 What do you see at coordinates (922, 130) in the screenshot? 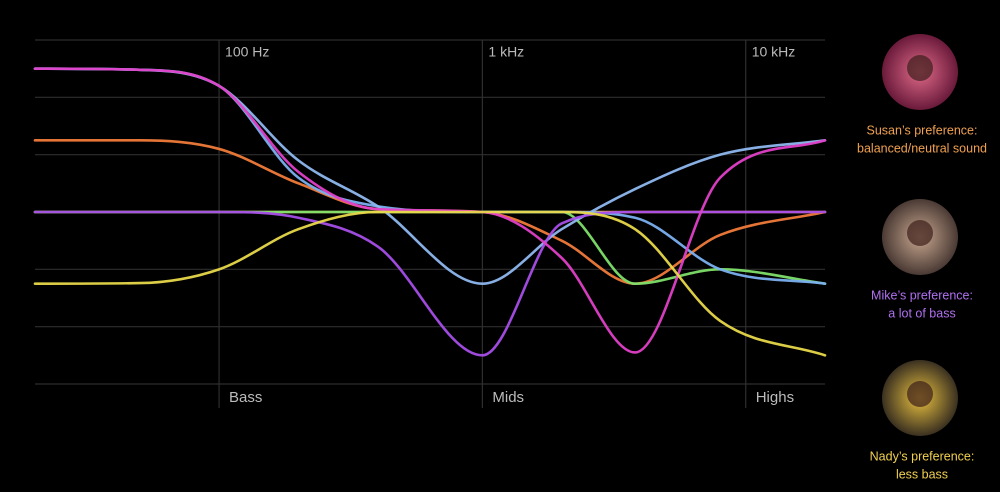
I see `profile-caption: Susan’s preference:` at bounding box center [922, 130].